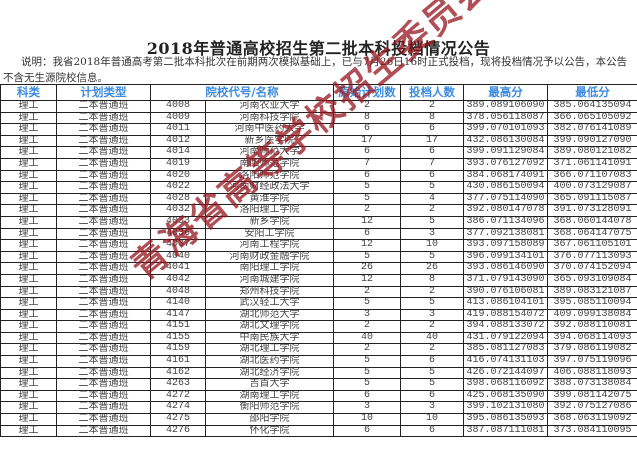 The width and height of the screenshot is (637, 455). Describe the element at coordinates (367, 280) in the screenshot. I see `cell-original-plan: 12` at that location.